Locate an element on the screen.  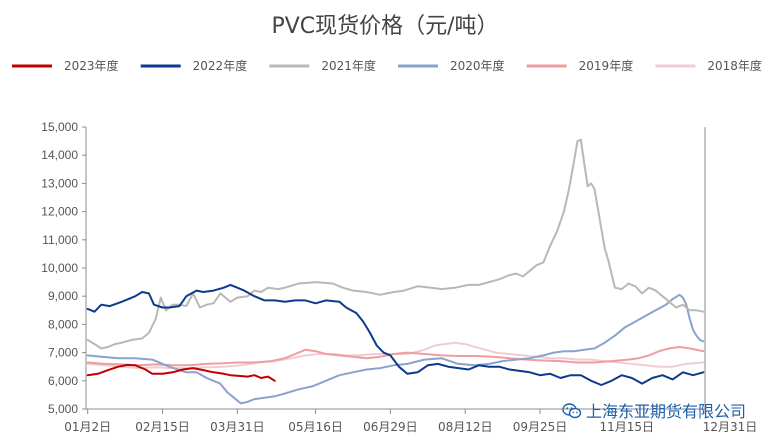
y-tick-label: 13,000 is located at coordinates (59, 183).